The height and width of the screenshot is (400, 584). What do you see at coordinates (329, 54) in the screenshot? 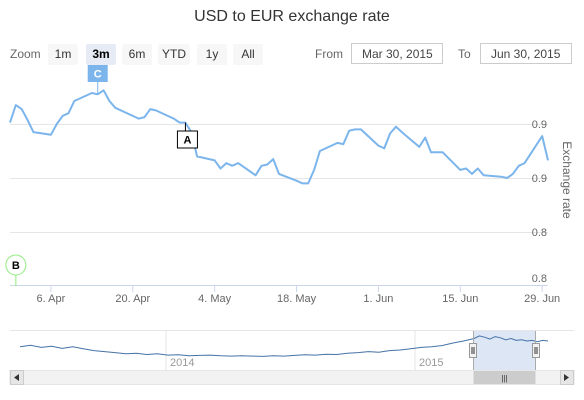
I see `from-label: From` at bounding box center [329, 54].